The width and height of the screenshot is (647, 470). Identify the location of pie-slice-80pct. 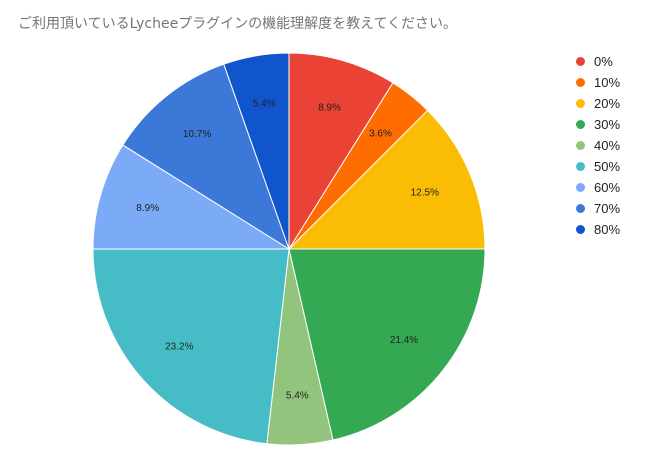
(256, 151).